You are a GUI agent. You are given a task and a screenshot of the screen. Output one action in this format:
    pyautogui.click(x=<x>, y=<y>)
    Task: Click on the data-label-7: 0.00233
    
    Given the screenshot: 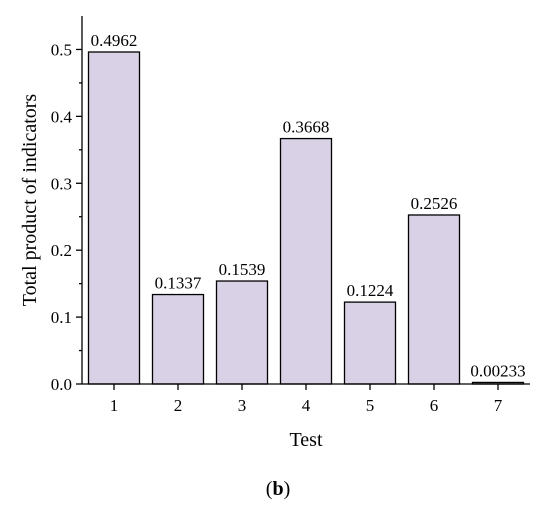 What is the action you would take?
    pyautogui.click(x=497, y=370)
    